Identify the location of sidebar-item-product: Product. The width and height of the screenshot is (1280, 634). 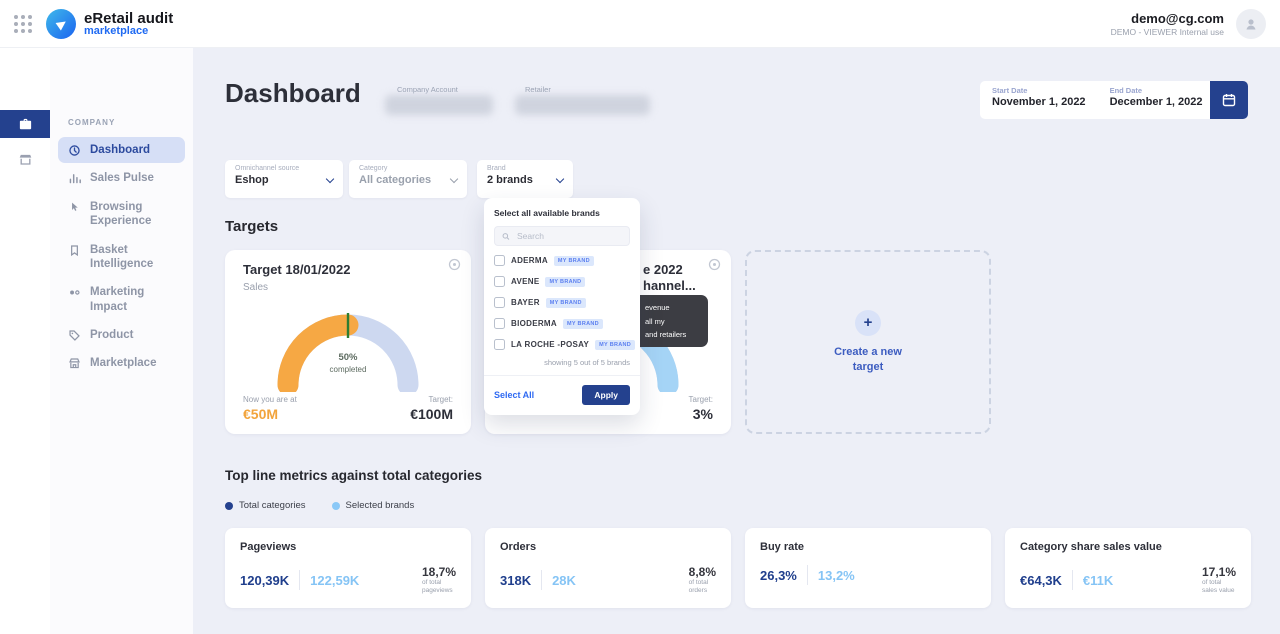
(121, 335).